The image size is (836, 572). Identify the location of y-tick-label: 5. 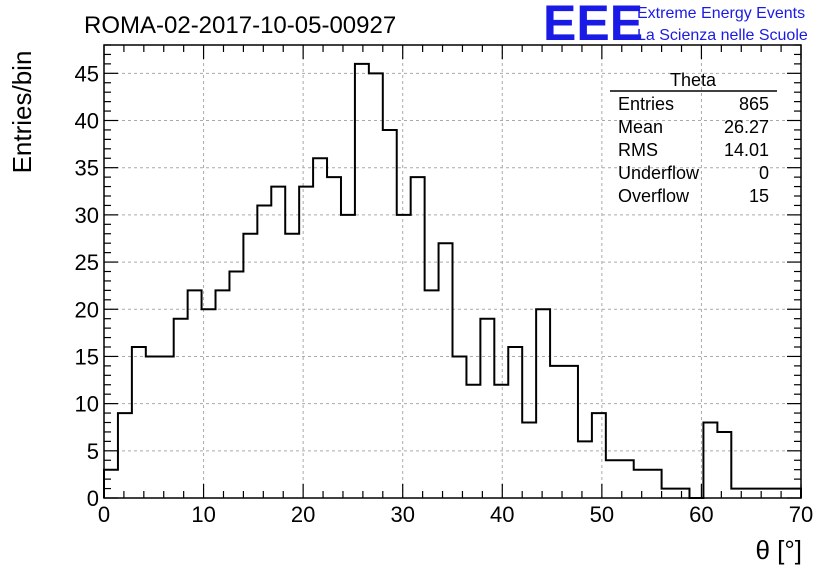
(93, 451).